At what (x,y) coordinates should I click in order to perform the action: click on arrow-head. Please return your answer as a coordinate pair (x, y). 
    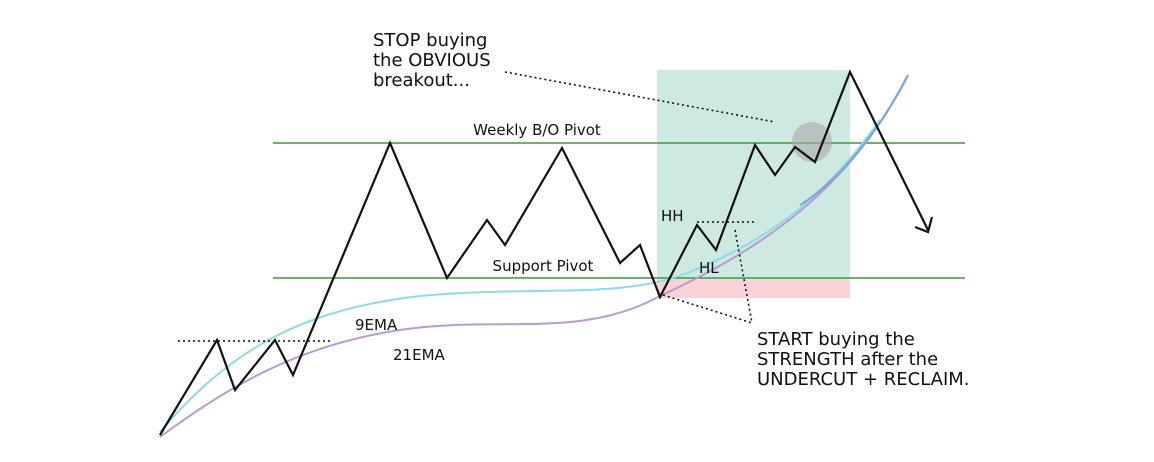
    Looking at the image, I should click on (924, 225).